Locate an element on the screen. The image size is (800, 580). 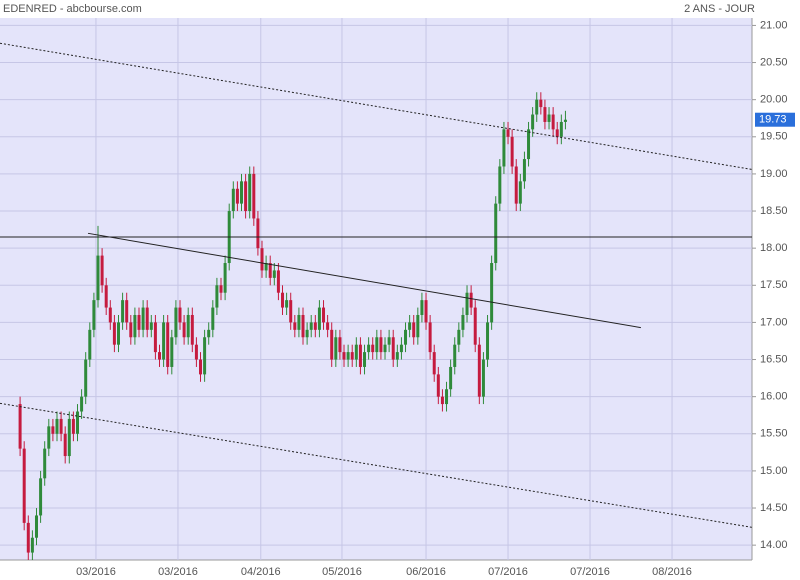
x-tick-label: 05/2016 is located at coordinates (342, 572).